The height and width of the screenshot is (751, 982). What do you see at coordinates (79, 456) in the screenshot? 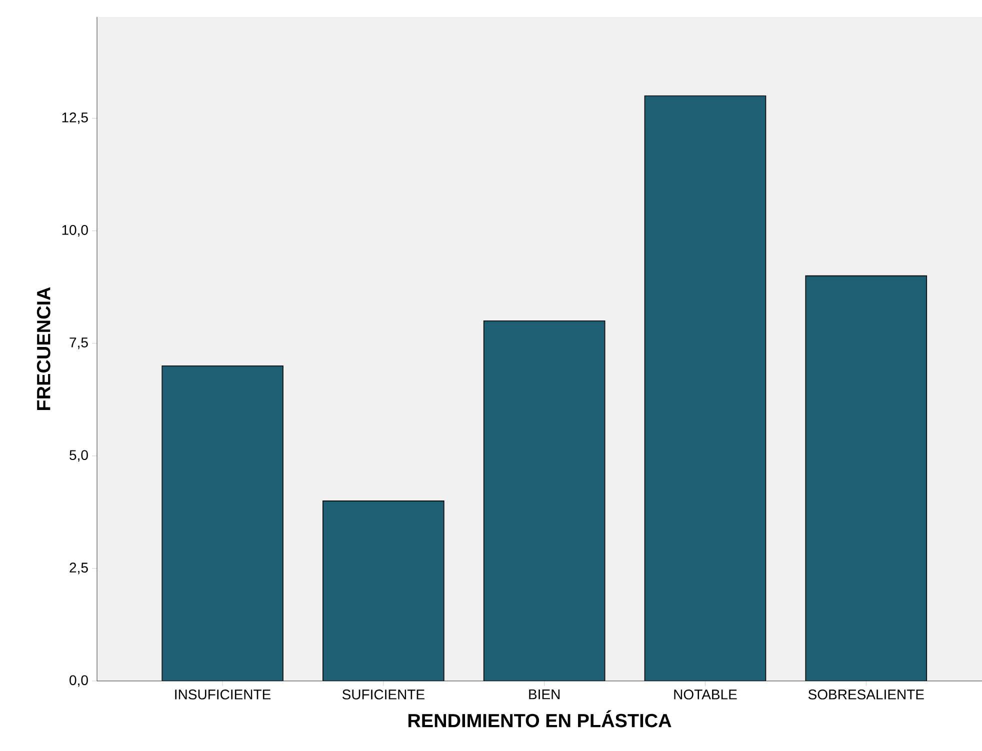
I see `y-tick-label: 5,0` at bounding box center [79, 456].